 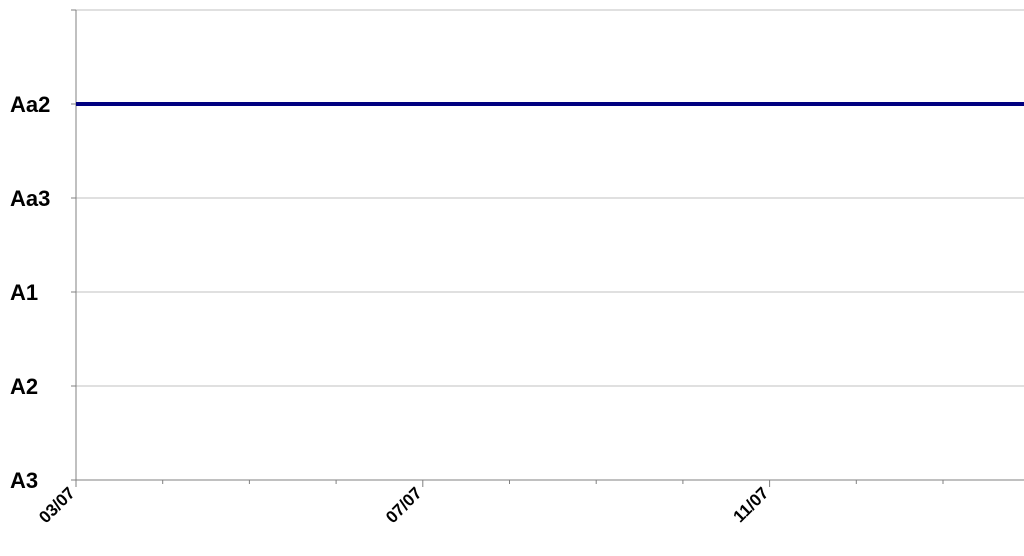 What do you see at coordinates (57, 505) in the screenshot?
I see `x-tick-label: 03/07` at bounding box center [57, 505].